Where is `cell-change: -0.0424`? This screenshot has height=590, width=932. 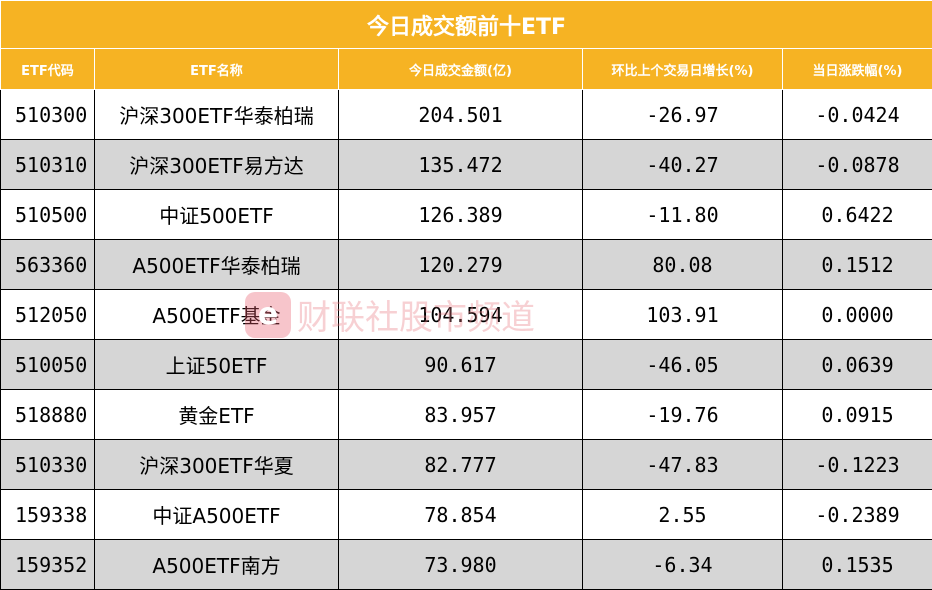 cell-change: -0.0424 is located at coordinates (857, 114).